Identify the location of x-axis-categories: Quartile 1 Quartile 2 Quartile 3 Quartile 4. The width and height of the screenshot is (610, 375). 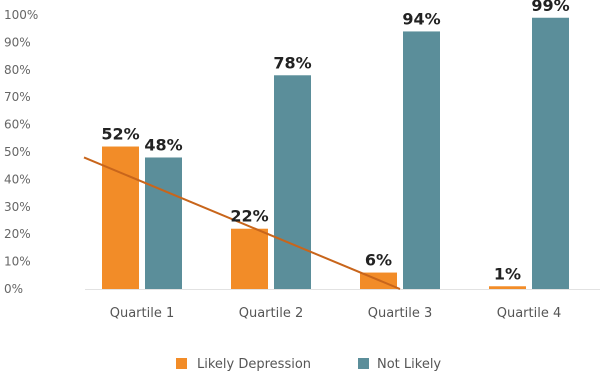
(336, 313).